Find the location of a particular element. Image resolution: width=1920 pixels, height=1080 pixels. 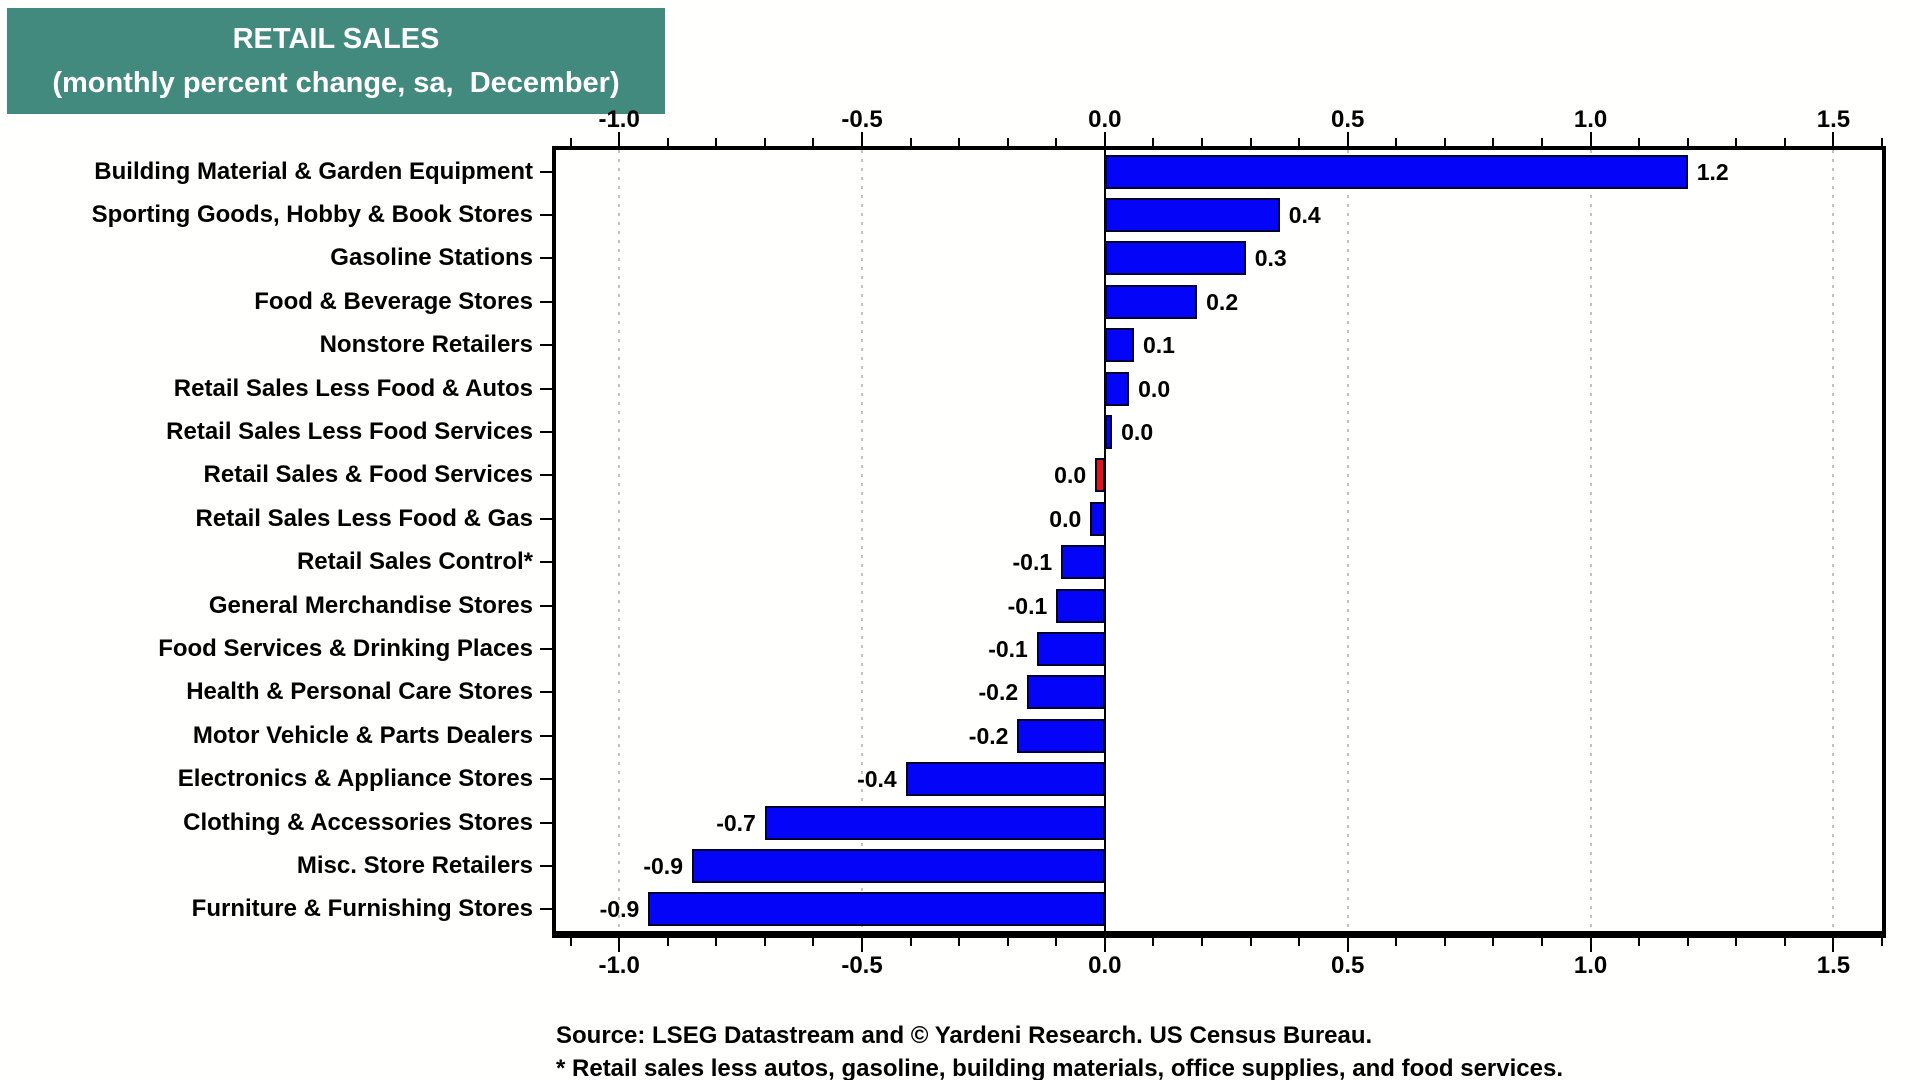

chart-subtitle: (monthly percent change, sa, December) is located at coordinates (336, 83).